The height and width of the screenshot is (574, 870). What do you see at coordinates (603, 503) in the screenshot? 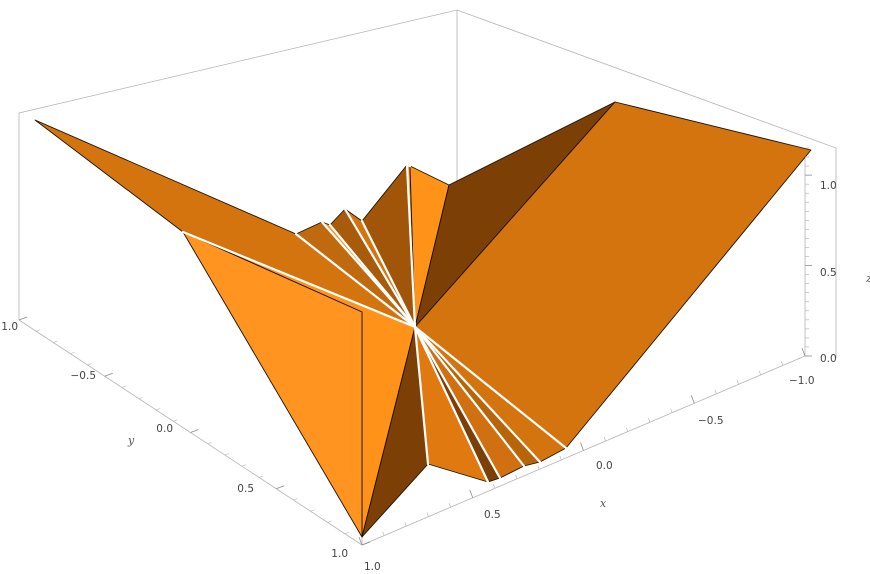
I see `x-axis-label: x` at bounding box center [603, 503].